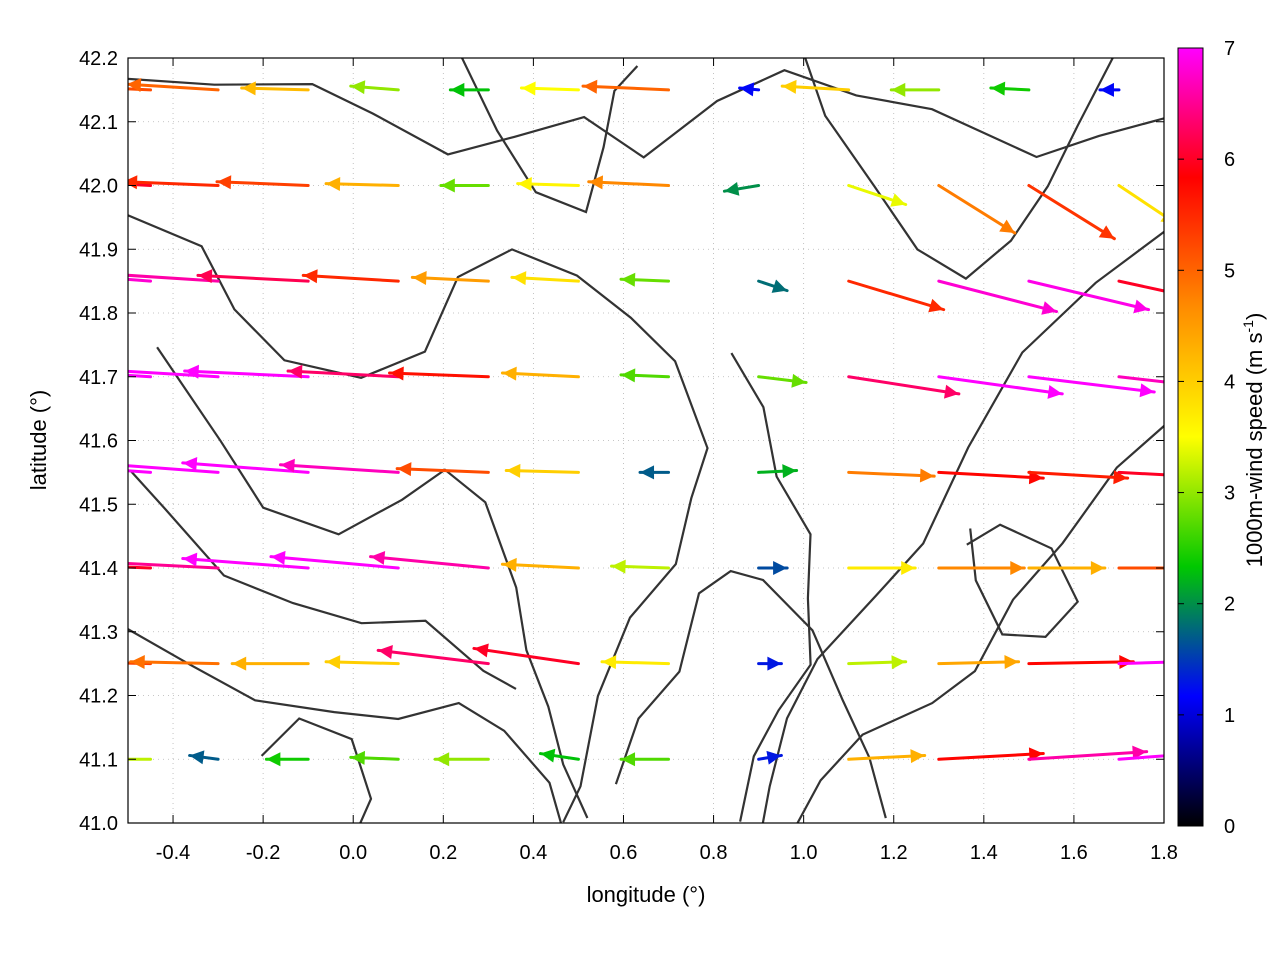 Image resolution: width=1280 pixels, height=960 pixels. Describe the element at coordinates (443, 853) in the screenshot. I see `x-tick-label: 0.2` at that location.